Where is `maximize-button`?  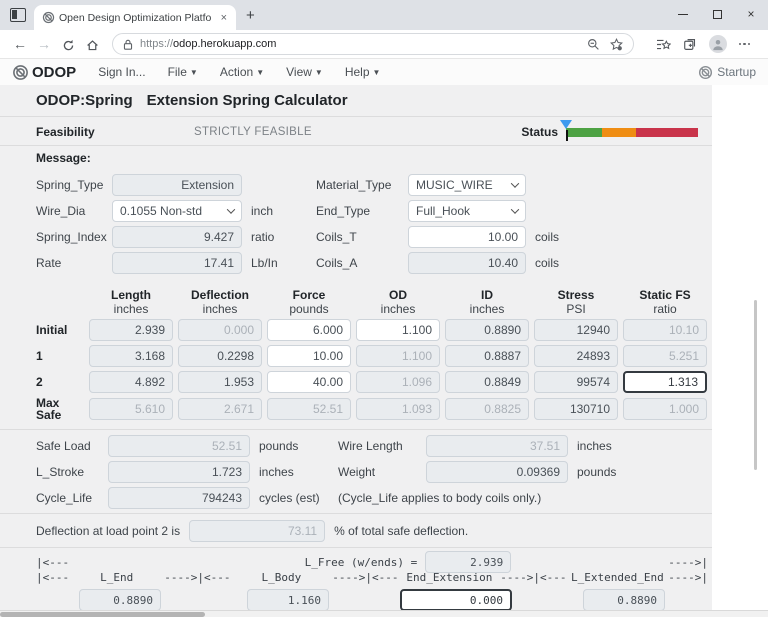 maximize-button is located at coordinates (717, 14).